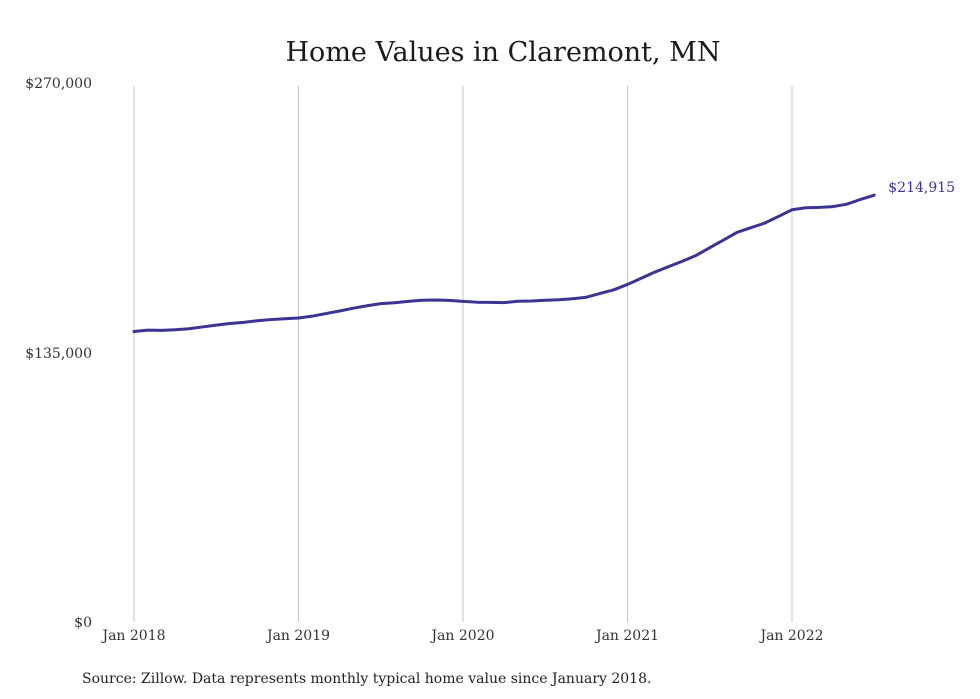 Image resolution: width=980 pixels, height=699 pixels. I want to click on x-tick-label: Jan 2020, so click(461, 636).